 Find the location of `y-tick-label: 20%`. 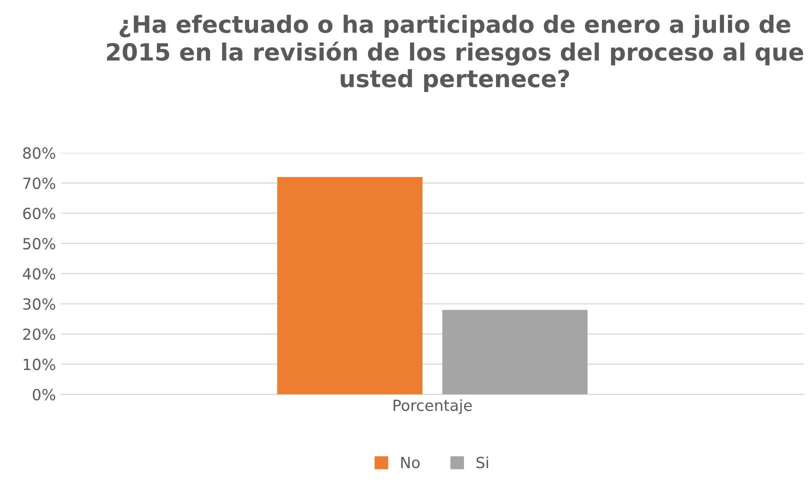

y-tick-label: 20% is located at coordinates (39, 334).